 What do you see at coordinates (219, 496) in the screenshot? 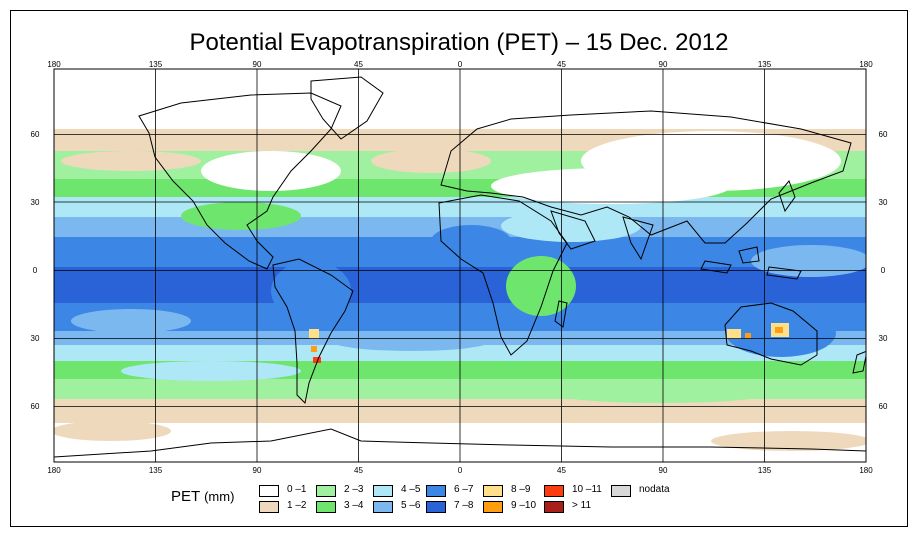
I see `legend-unit: (mm)` at bounding box center [219, 496].